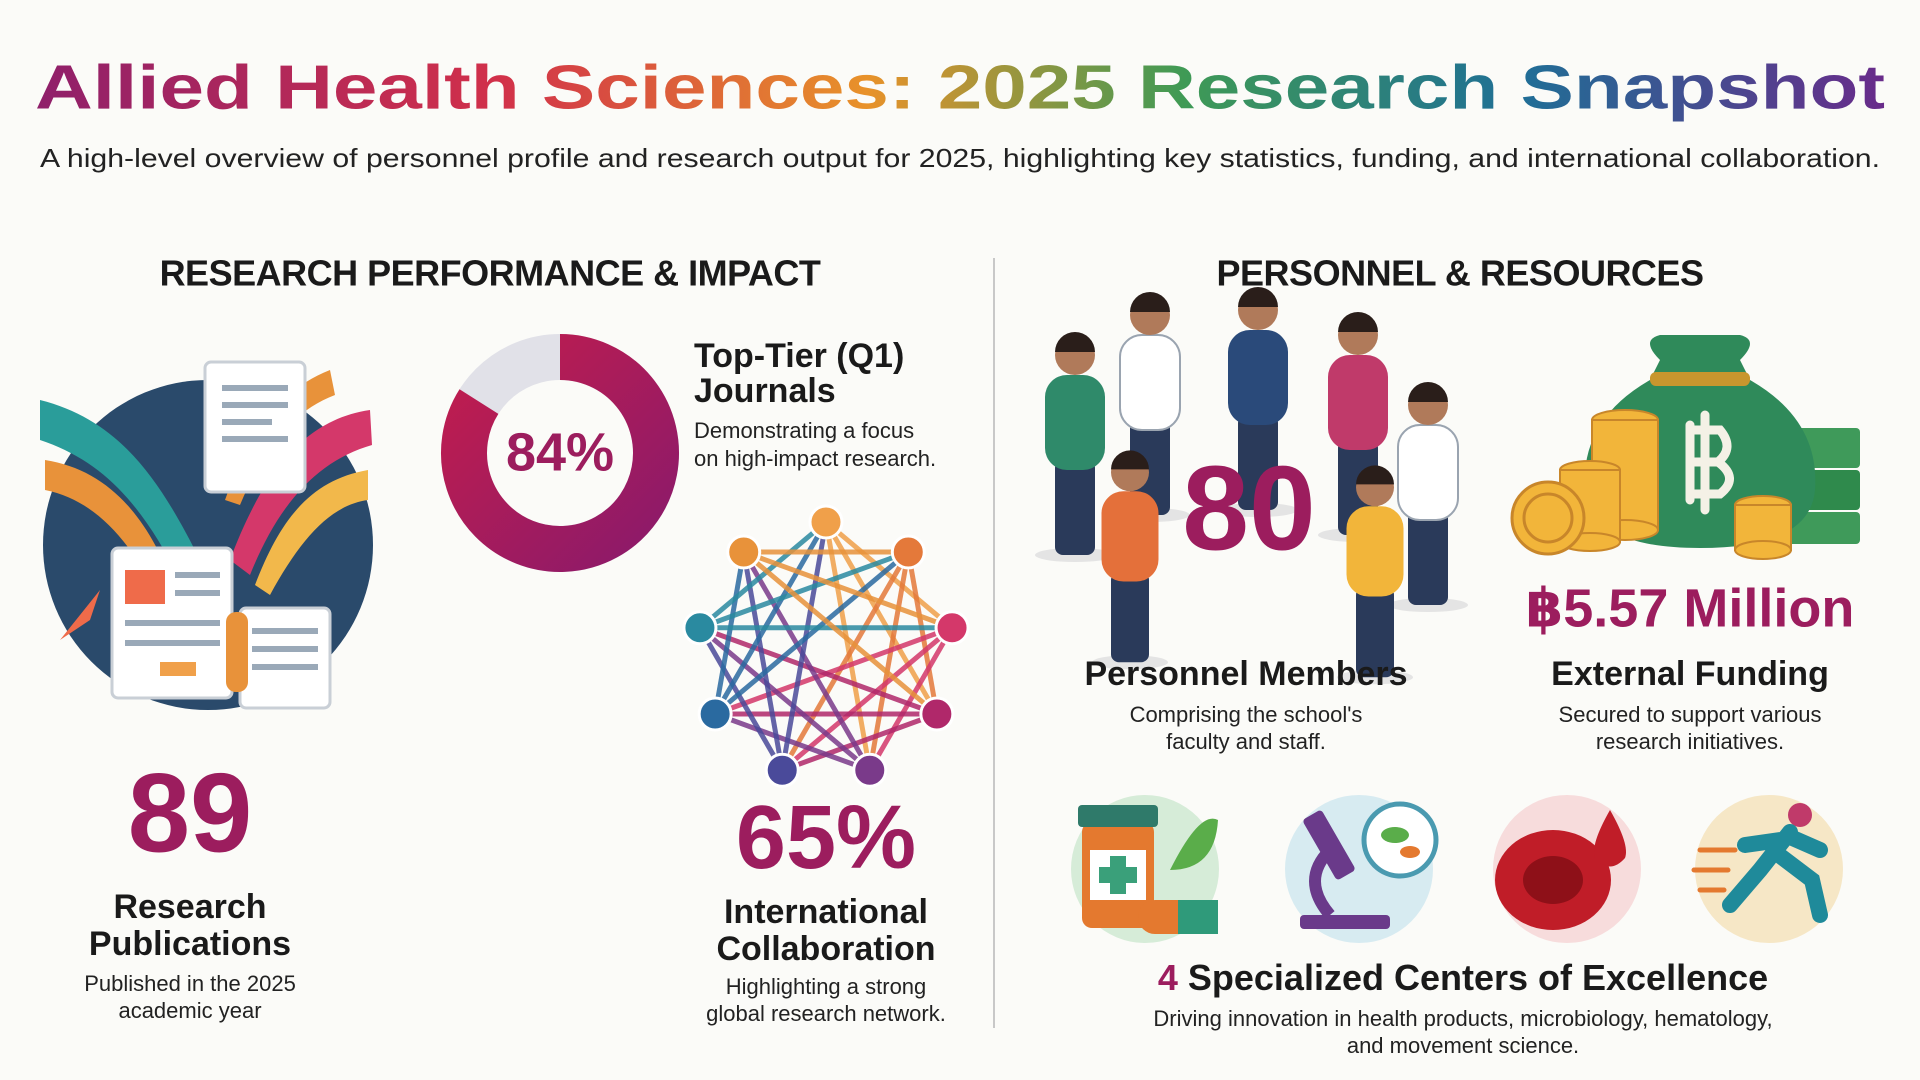 The height and width of the screenshot is (1080, 1920). What do you see at coordinates (826, 838) in the screenshot?
I see `international-stat: 65%` at bounding box center [826, 838].